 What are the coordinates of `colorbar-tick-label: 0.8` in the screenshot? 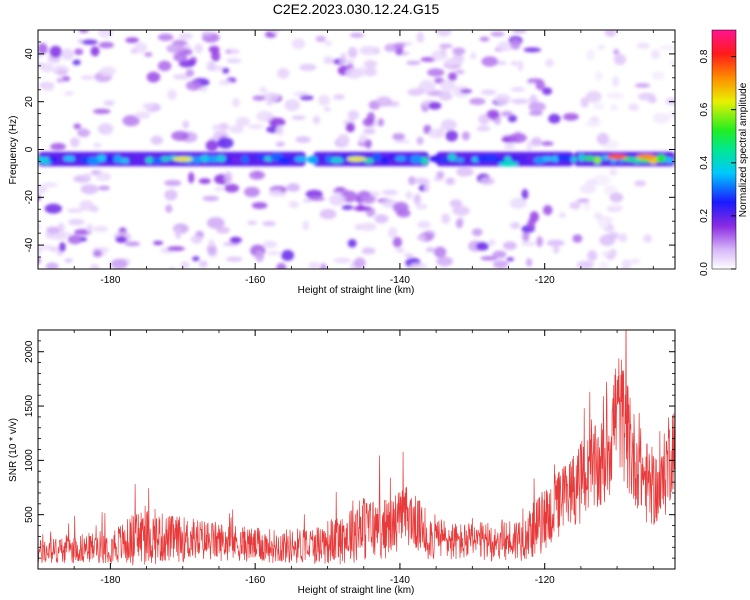 It's located at (704, 56).